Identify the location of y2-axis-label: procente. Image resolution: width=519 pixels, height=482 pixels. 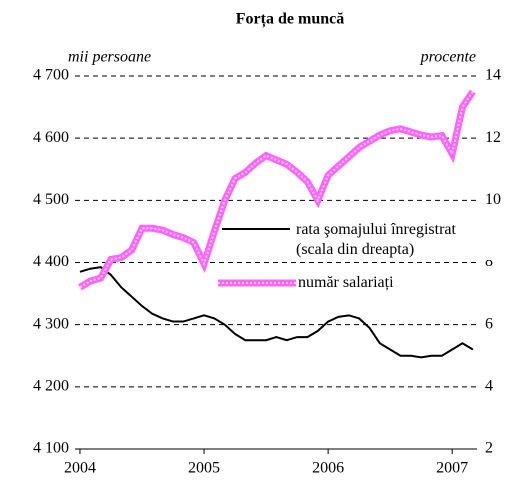
(448, 57).